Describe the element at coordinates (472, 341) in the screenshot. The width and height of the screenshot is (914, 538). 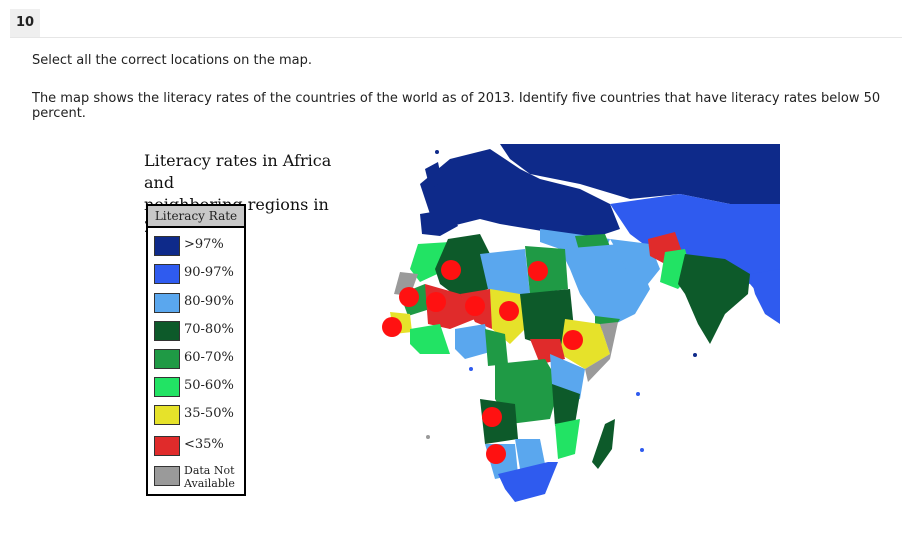
I see `nigeria-region` at that location.